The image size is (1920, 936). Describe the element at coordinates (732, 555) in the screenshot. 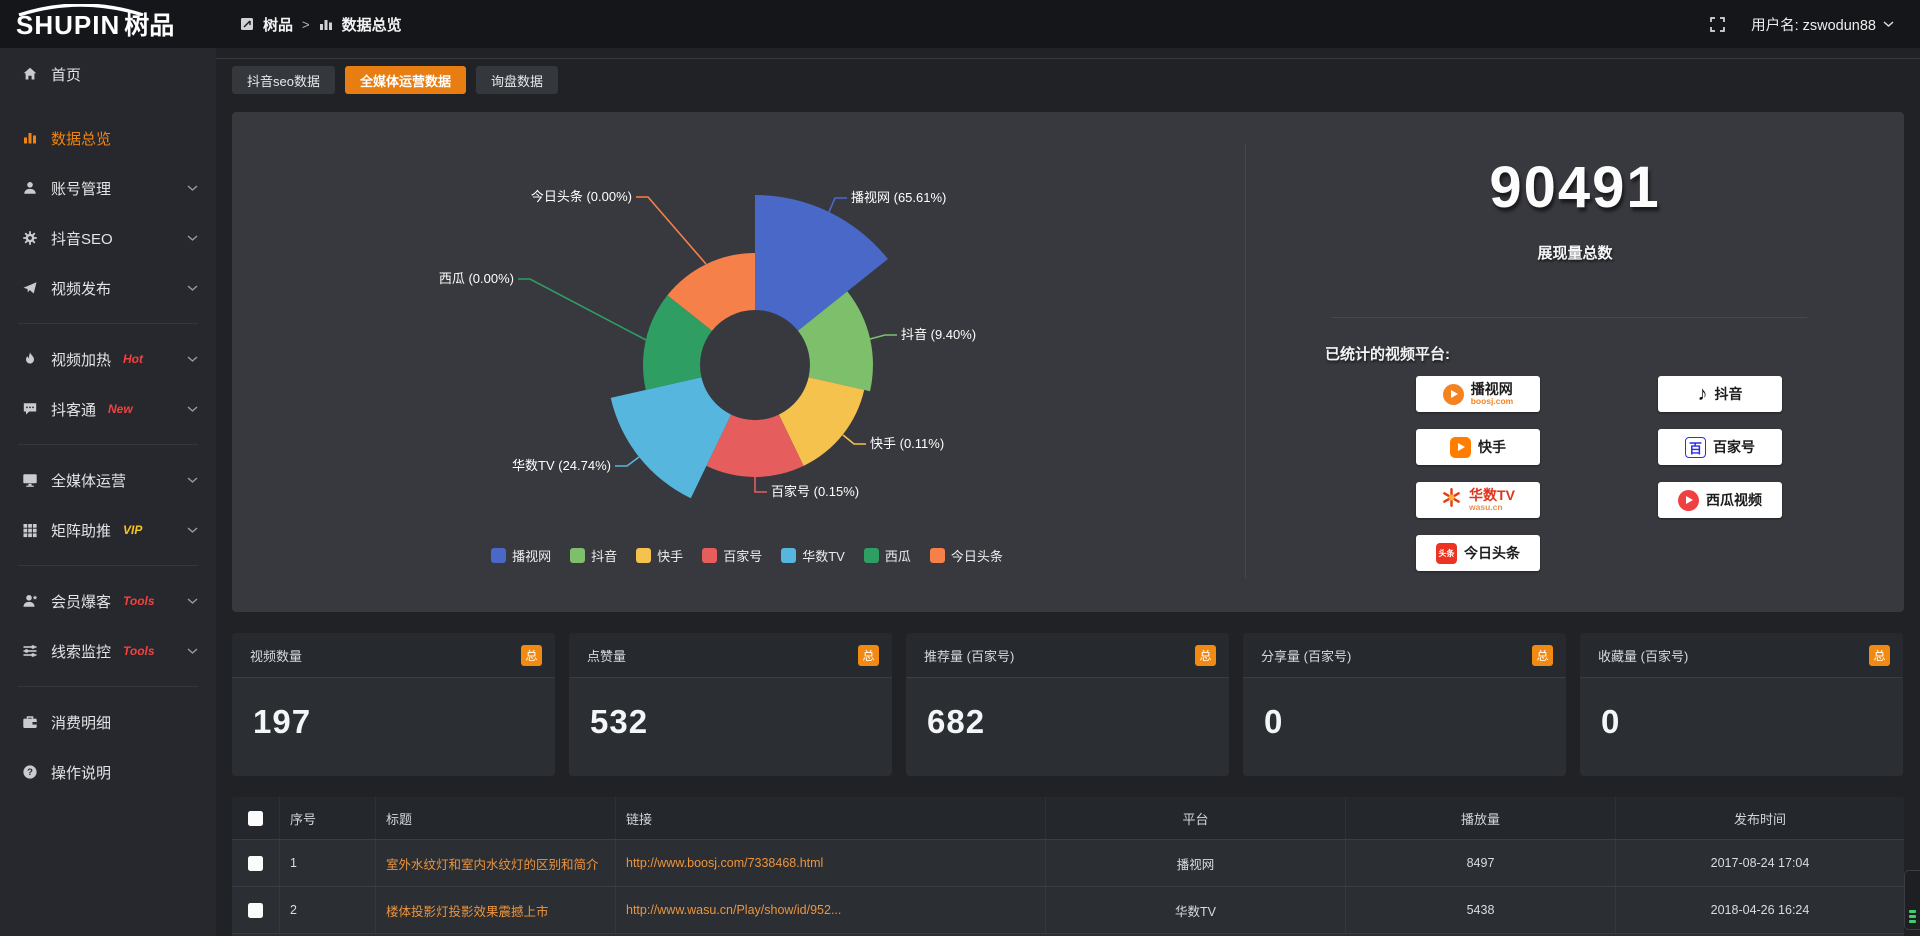

I see `legend-item-百家号: 百家号` at that location.